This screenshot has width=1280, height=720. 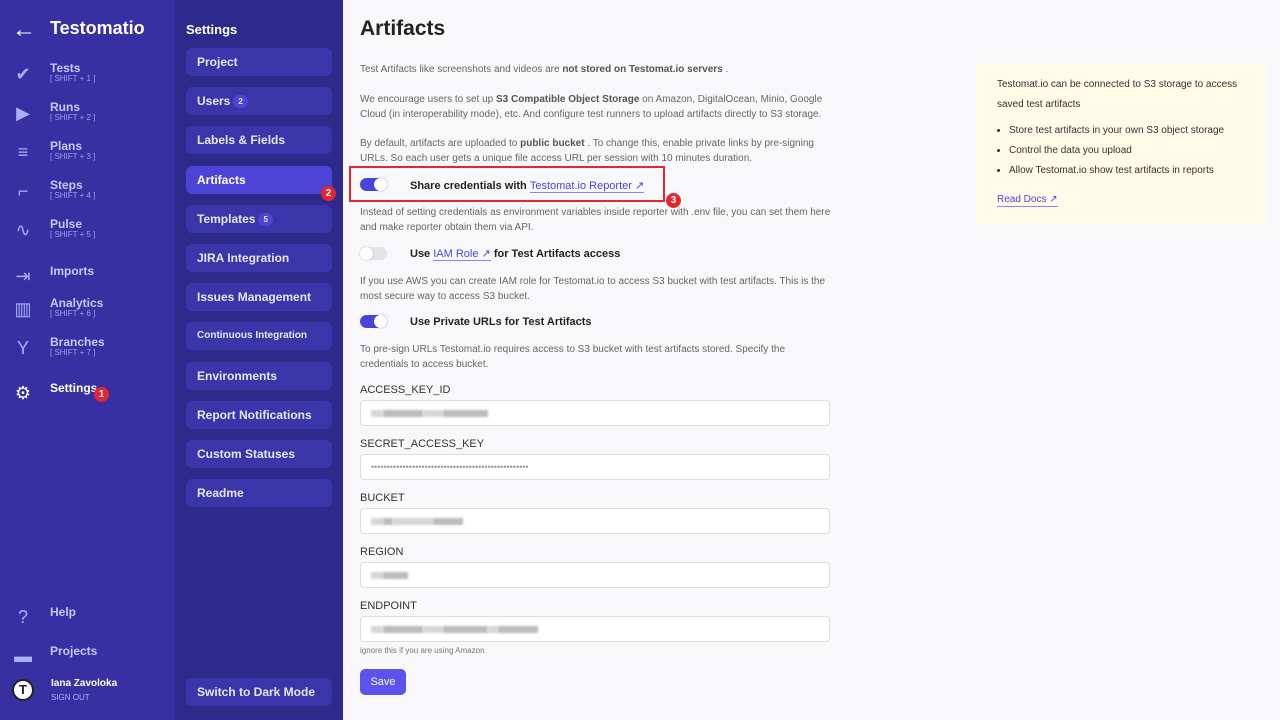 I want to click on help-icon: ?, so click(x=22, y=617).